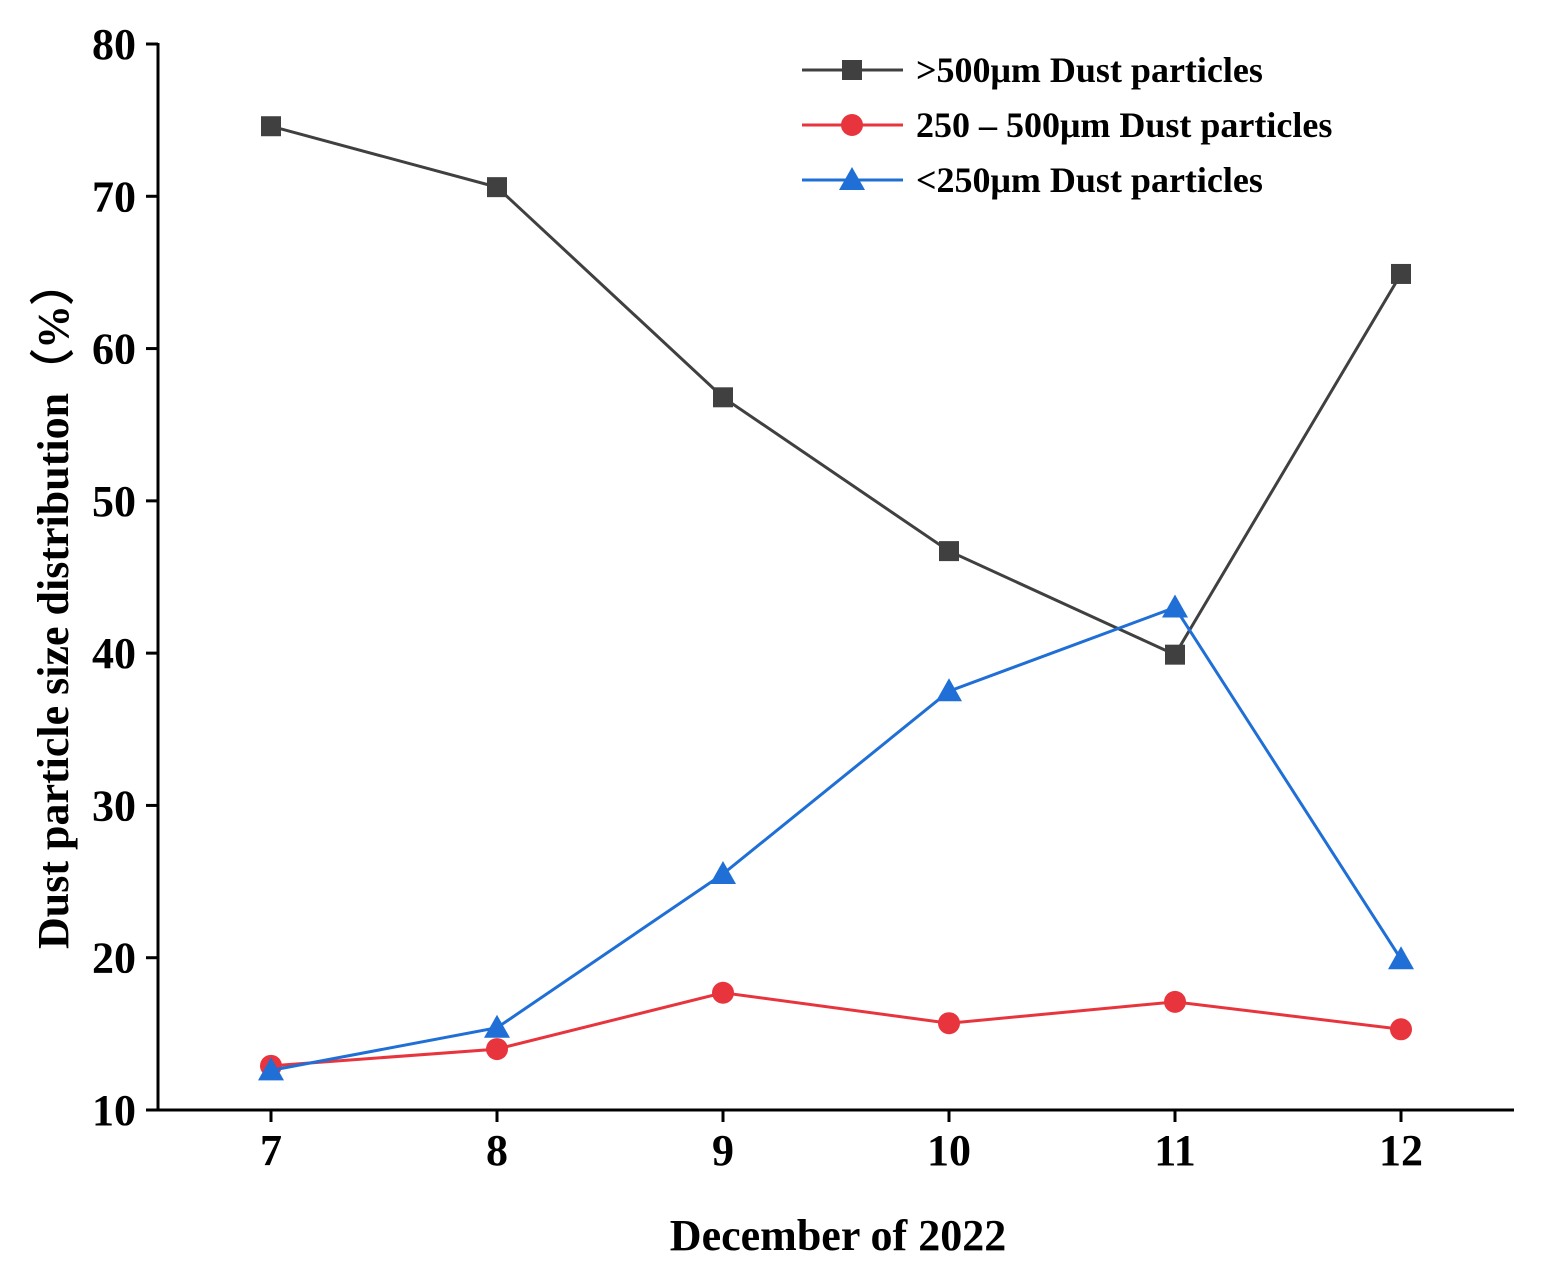  What do you see at coordinates (114, 44) in the screenshot?
I see `y-tick-label: 80` at bounding box center [114, 44].